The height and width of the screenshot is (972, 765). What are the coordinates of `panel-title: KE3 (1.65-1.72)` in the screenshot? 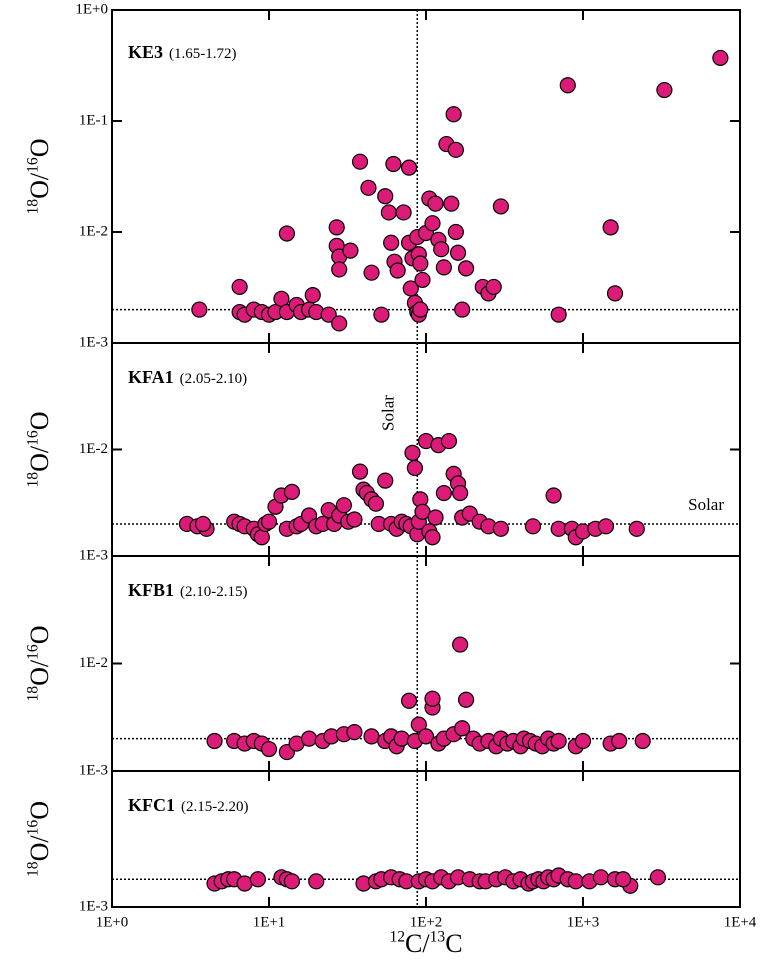 It's located at (182, 52).